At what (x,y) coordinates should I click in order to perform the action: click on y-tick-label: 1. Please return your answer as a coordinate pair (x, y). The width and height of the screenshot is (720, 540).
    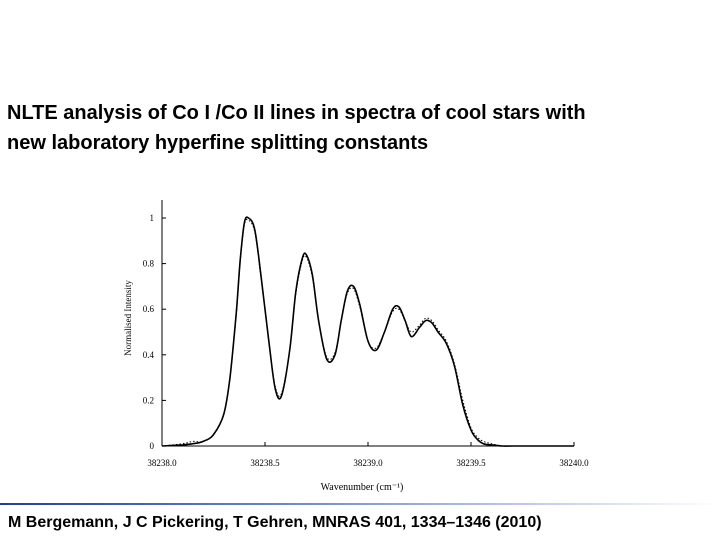
    Looking at the image, I should click on (152, 218).